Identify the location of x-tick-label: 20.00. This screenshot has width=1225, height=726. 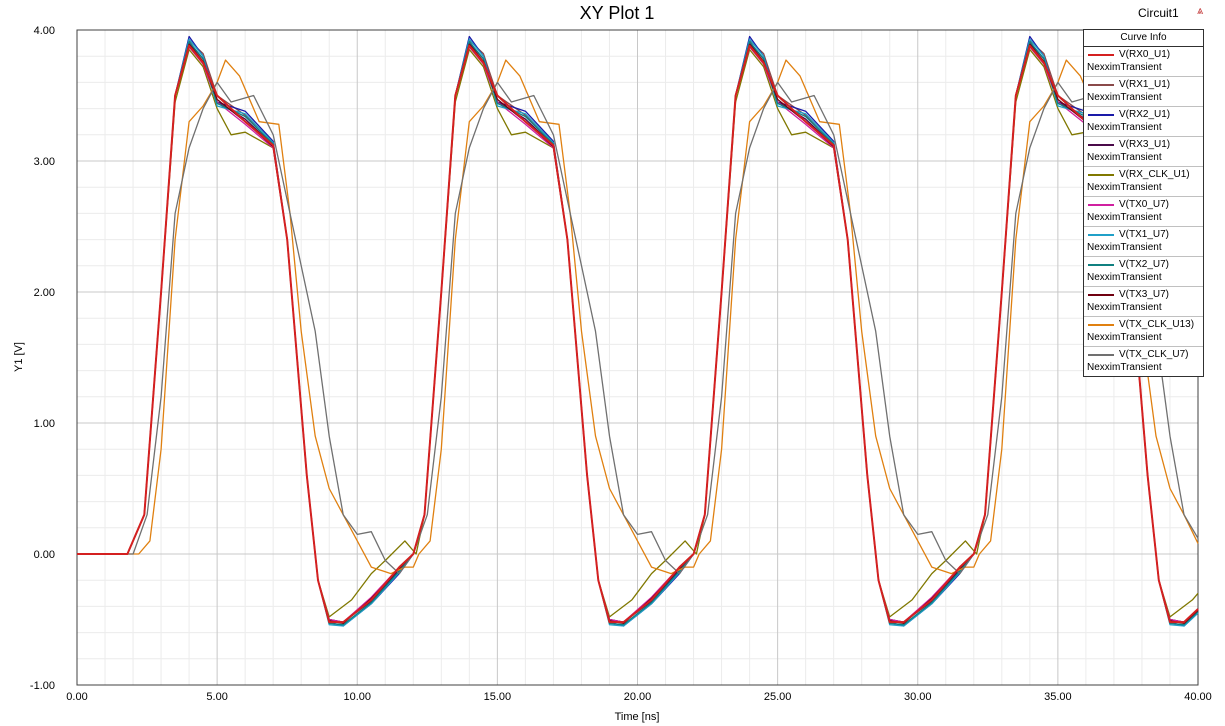
(638, 697).